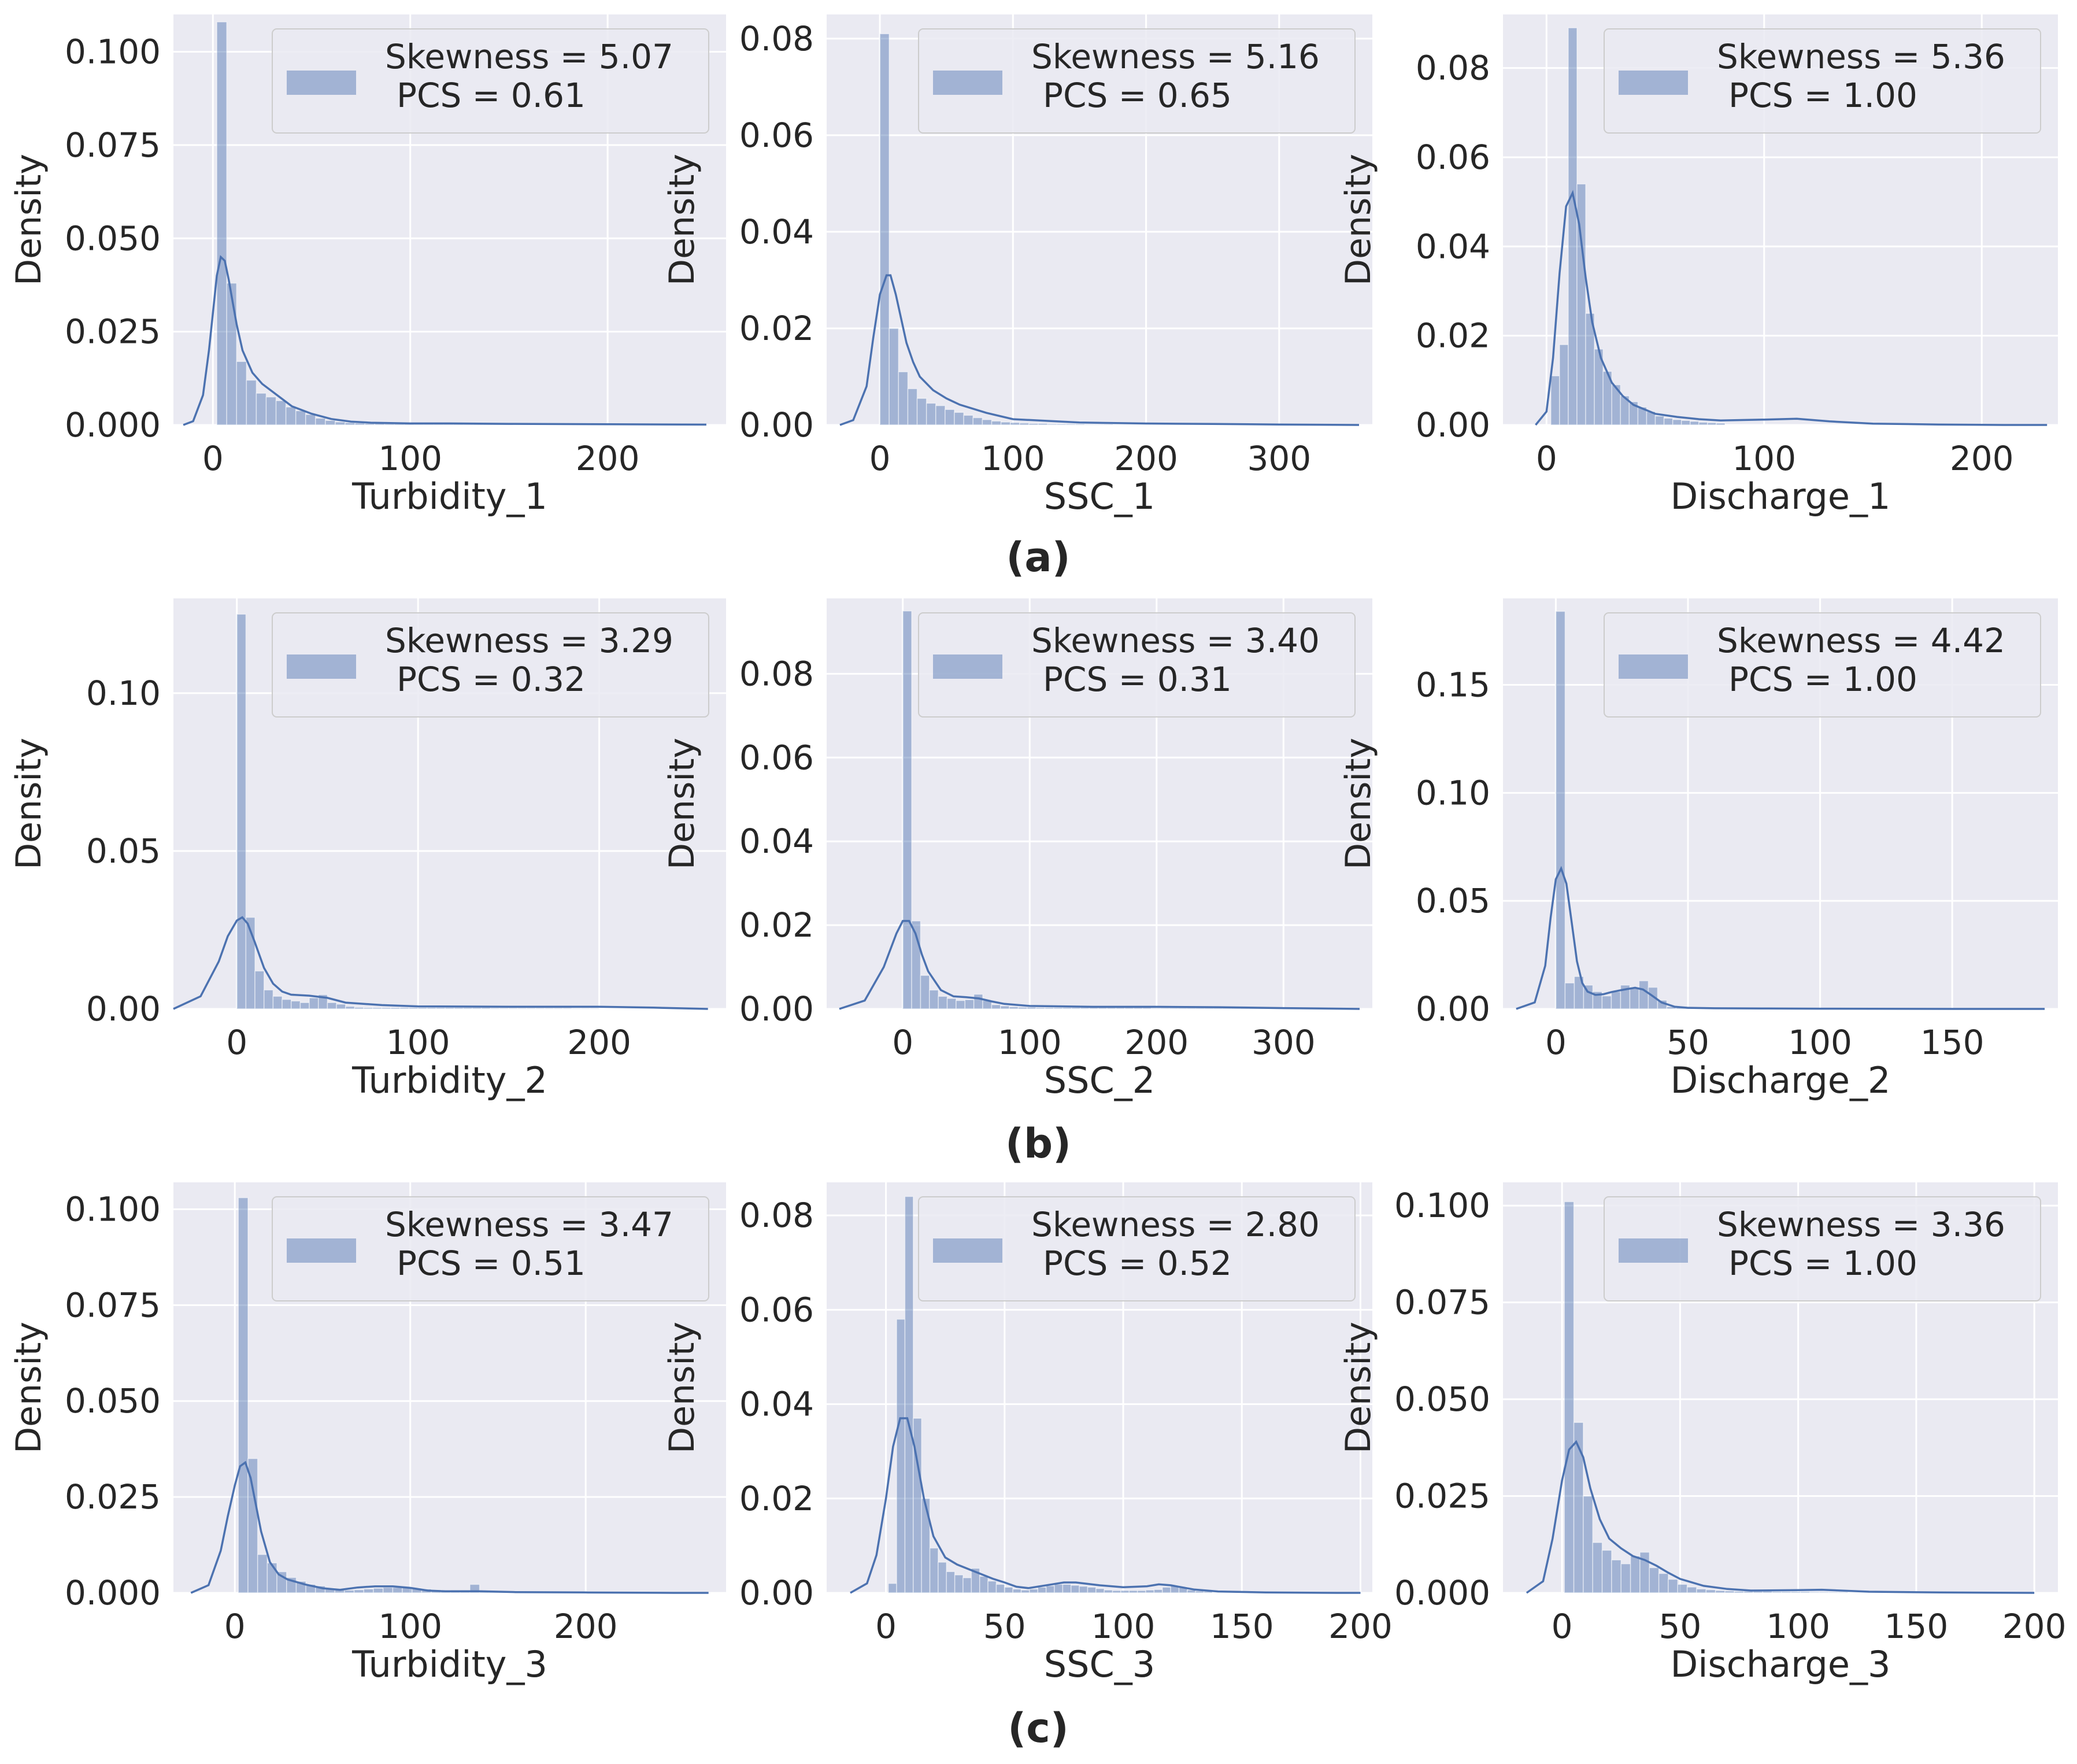 Image resolution: width=2077 pixels, height=1764 pixels. I want to click on y-tick-label: 0.075, so click(113, 145).